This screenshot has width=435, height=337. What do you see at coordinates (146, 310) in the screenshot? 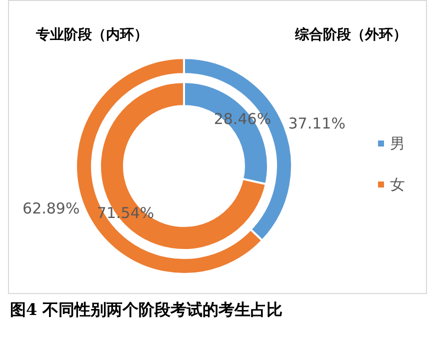
I see `text: 图4 不同性别两个阶段考试的考生占比` at bounding box center [146, 310].